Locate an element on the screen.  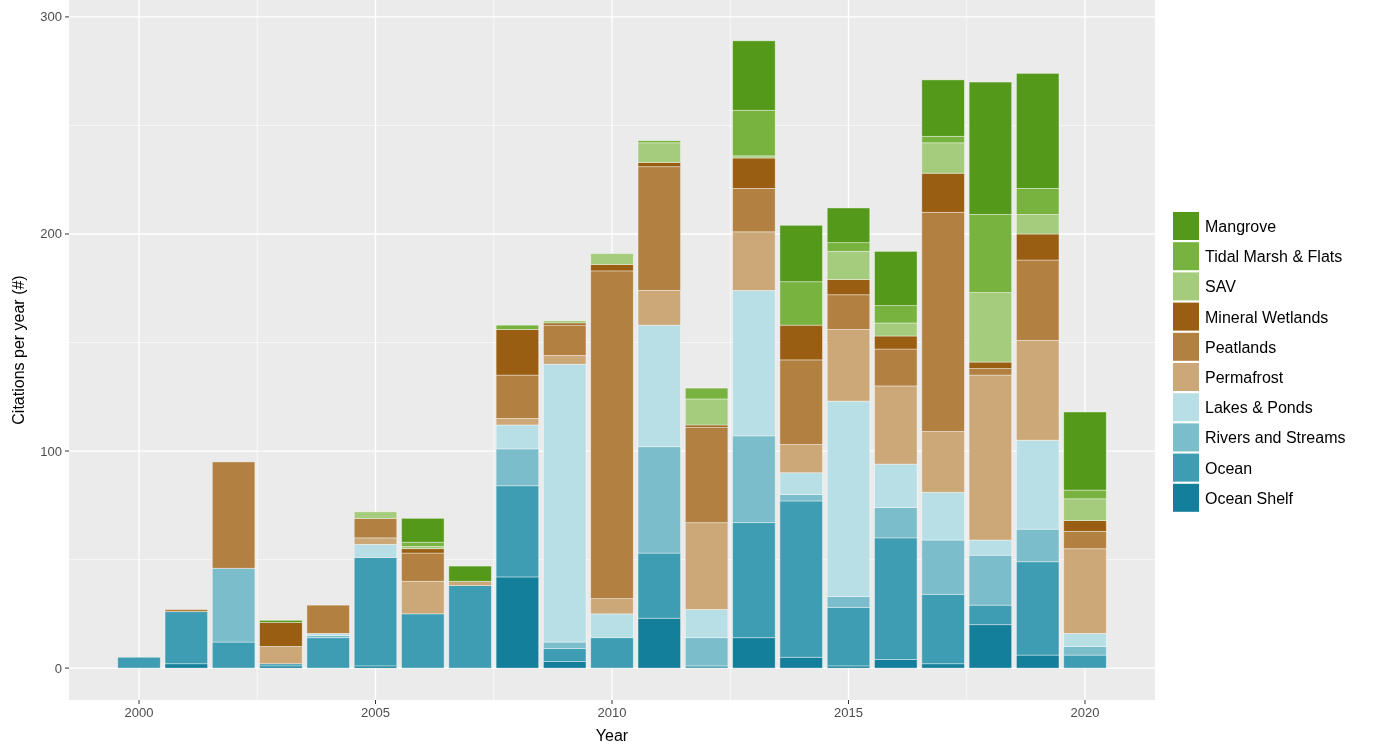
legend-label: Ocean is located at coordinates (1229, 468).